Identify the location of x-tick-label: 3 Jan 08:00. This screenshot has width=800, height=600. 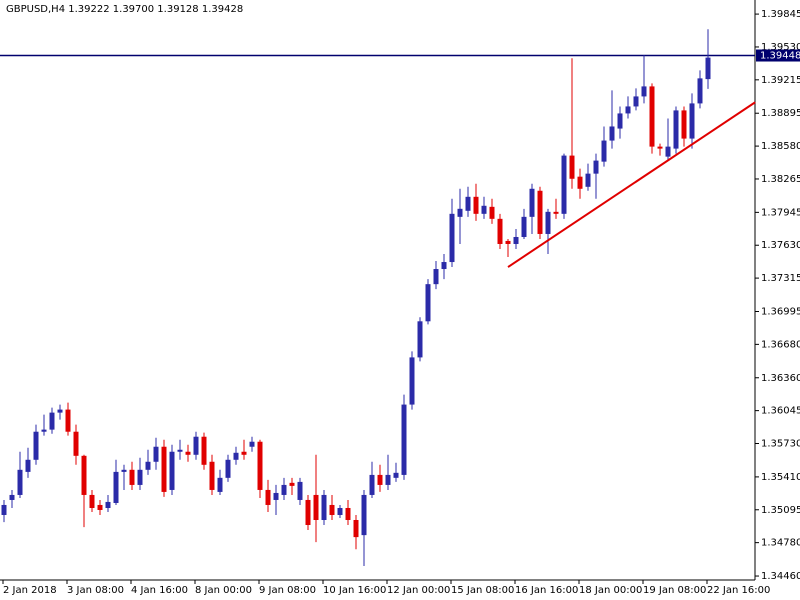
(95, 590).